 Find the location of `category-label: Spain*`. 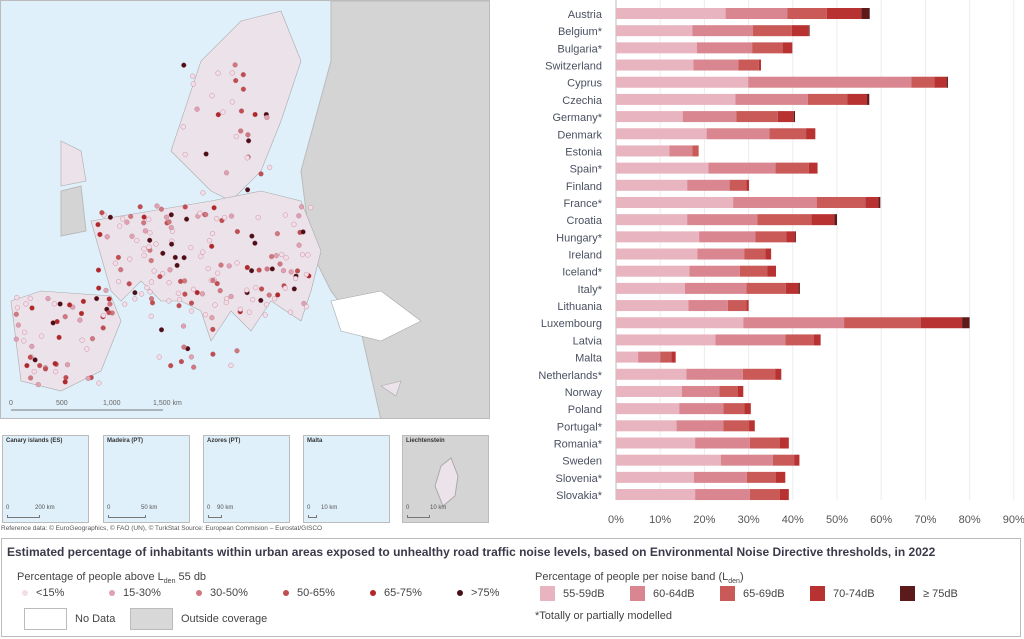

category-label: Spain* is located at coordinates (586, 170).